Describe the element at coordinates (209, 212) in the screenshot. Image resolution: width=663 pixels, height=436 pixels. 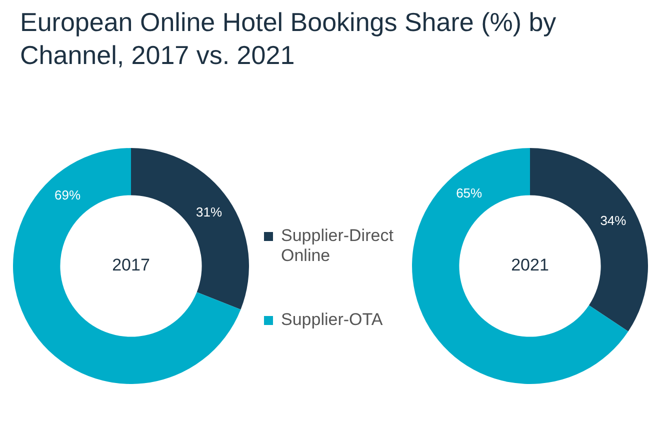
I see `data-label: 31%` at that location.